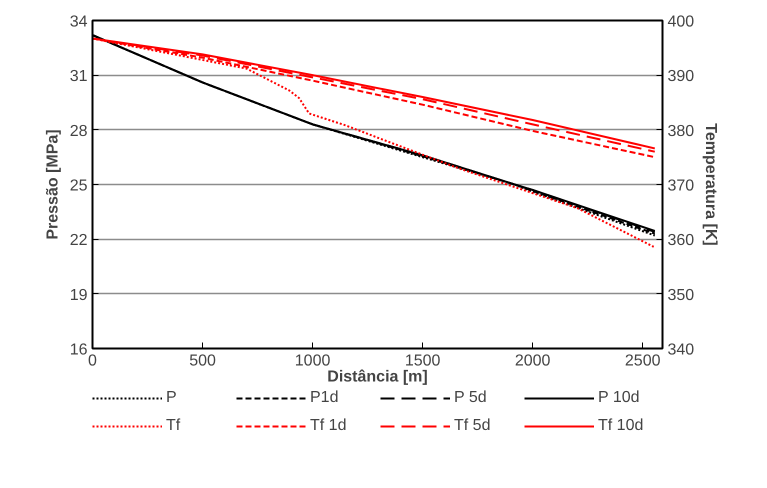 Image resolution: width=767 pixels, height=488 pixels. I want to click on y2-tick-label: 370, so click(681, 186).